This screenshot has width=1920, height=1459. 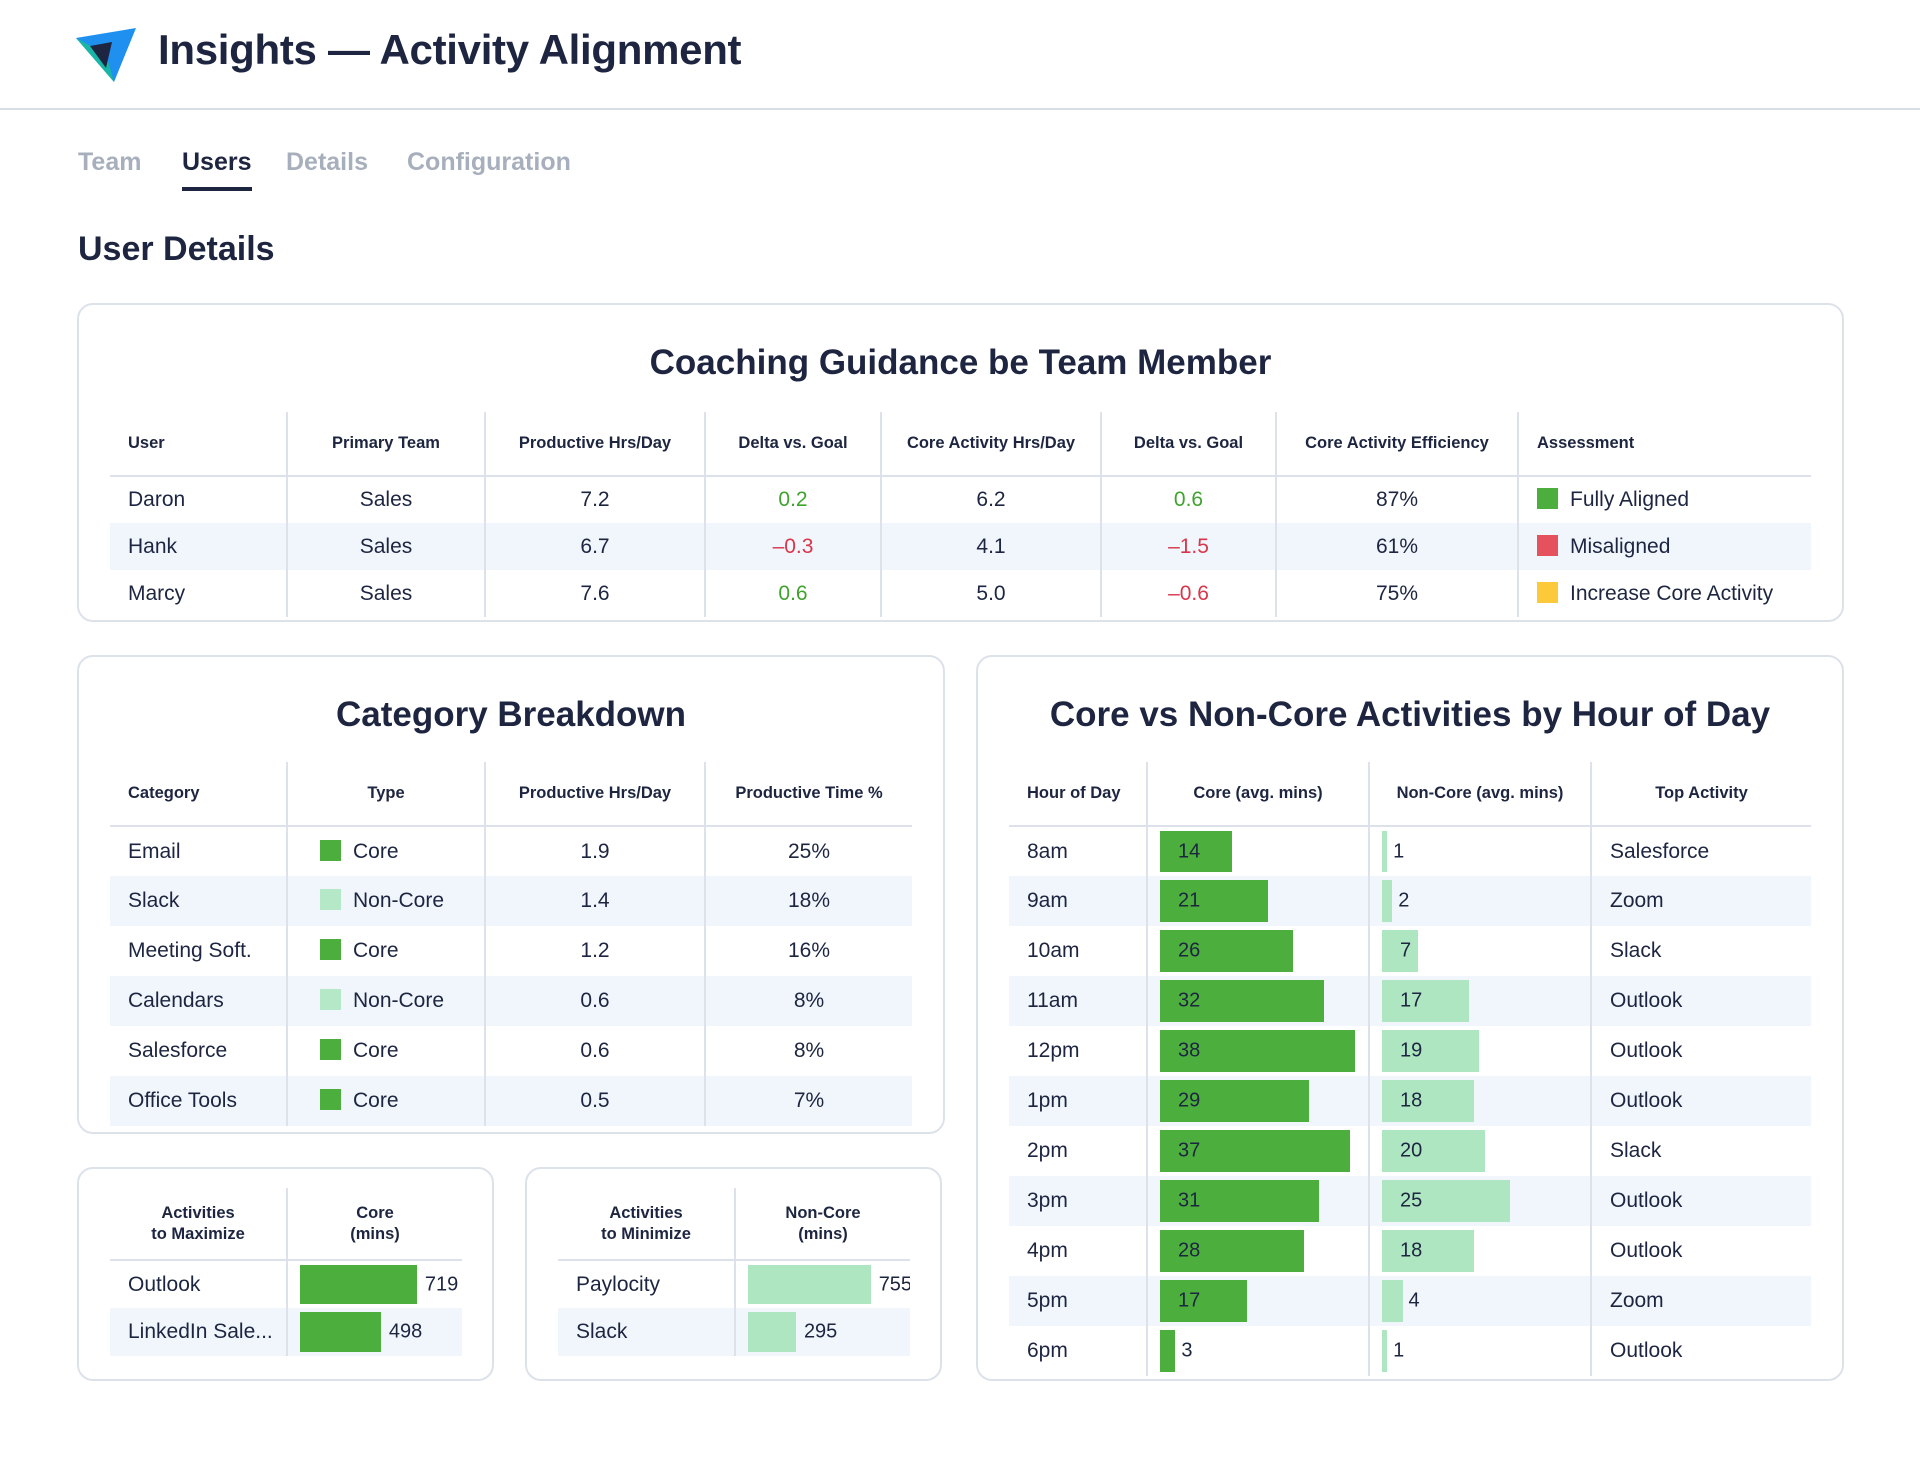 What do you see at coordinates (792, 444) in the screenshot?
I see `col-delta-goal: Delta vs. Goal` at bounding box center [792, 444].